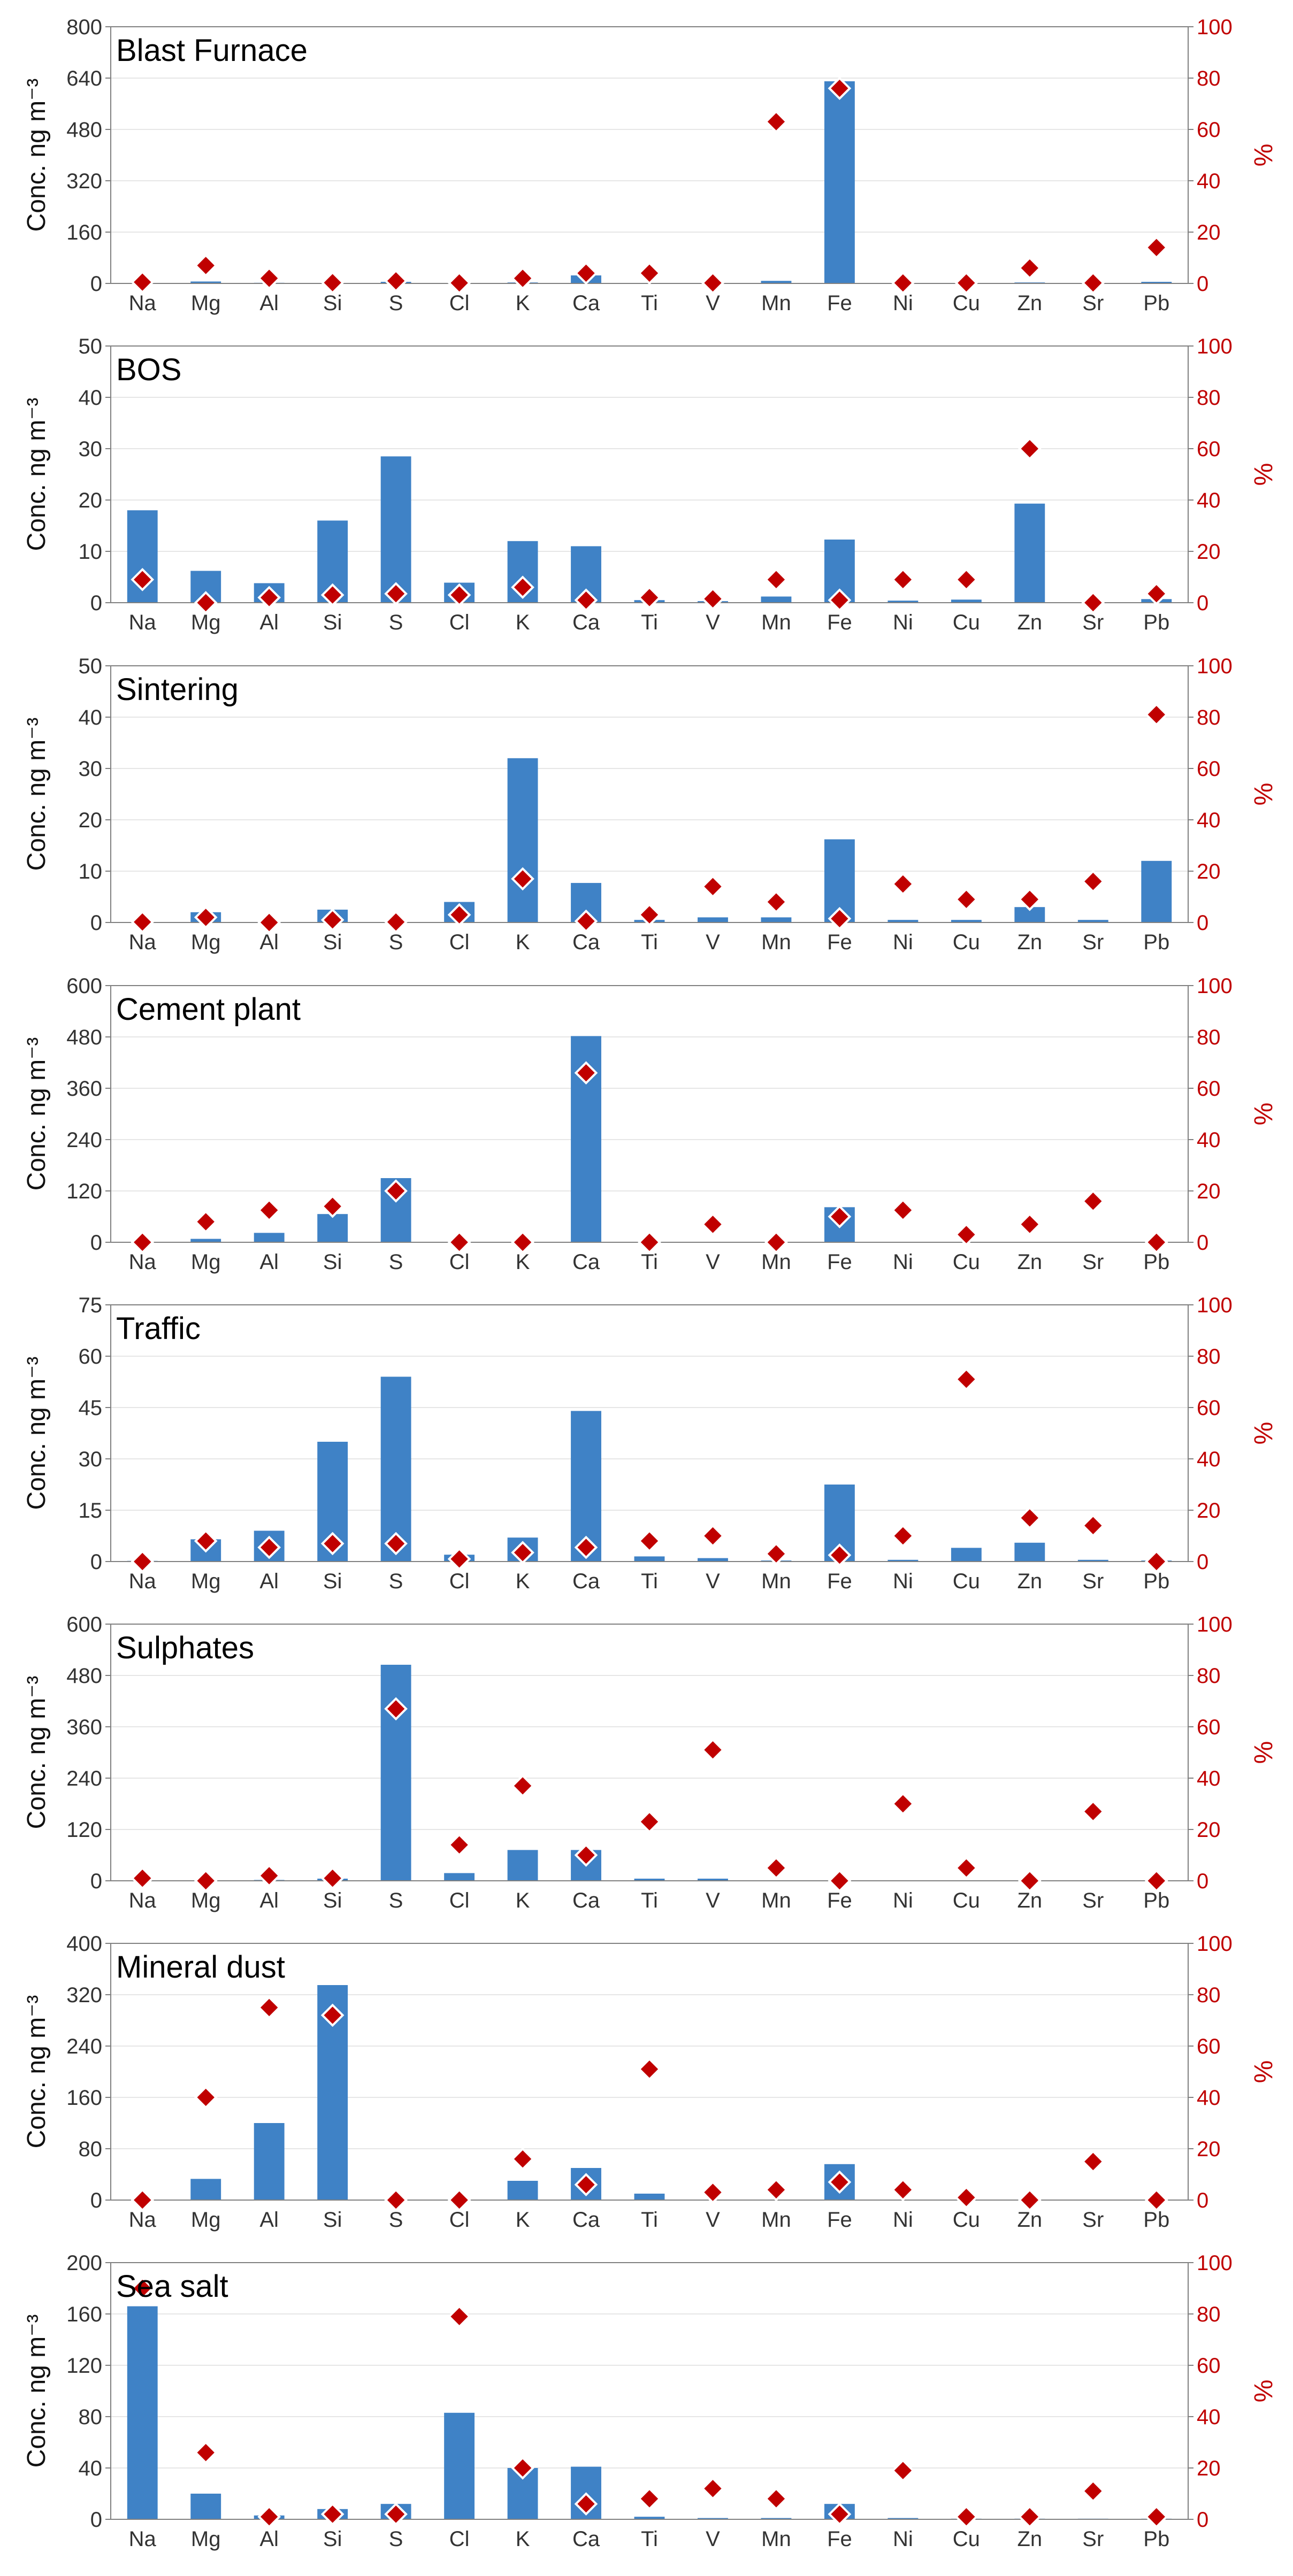 Image resolution: width=1293 pixels, height=2576 pixels. What do you see at coordinates (84, 1778) in the screenshot?
I see `left-tick-label: 240` at bounding box center [84, 1778].